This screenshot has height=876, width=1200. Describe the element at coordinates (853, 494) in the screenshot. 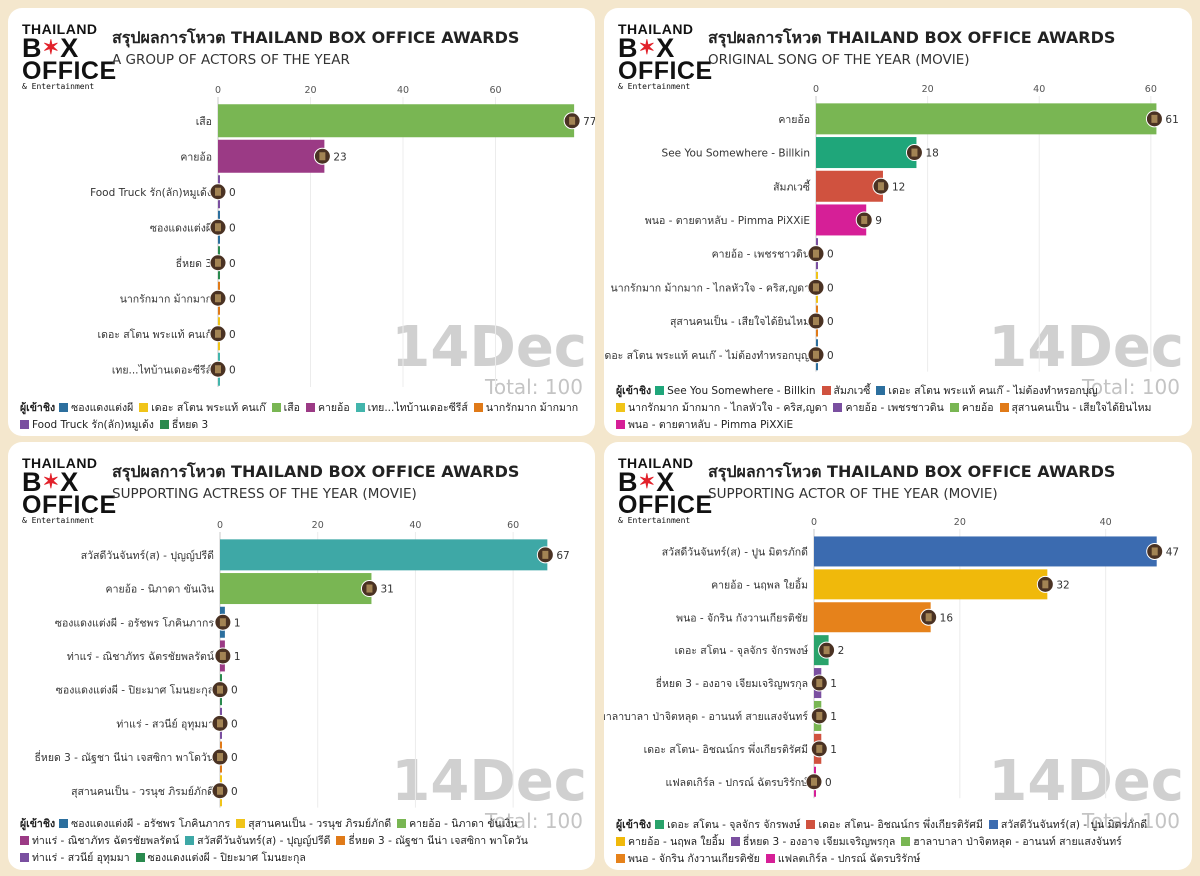

I see `panel-subtitle: SUPPORTING ACTOR OF THE YEAR (MOVIE)` at that location.